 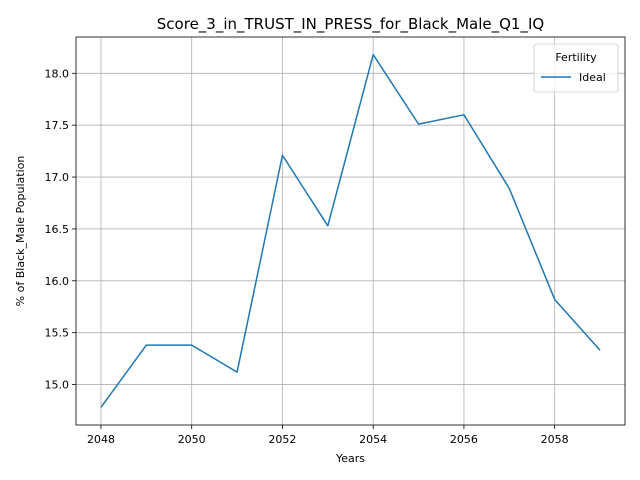 I want to click on y-tick-label: 15.5, so click(x=57, y=333).